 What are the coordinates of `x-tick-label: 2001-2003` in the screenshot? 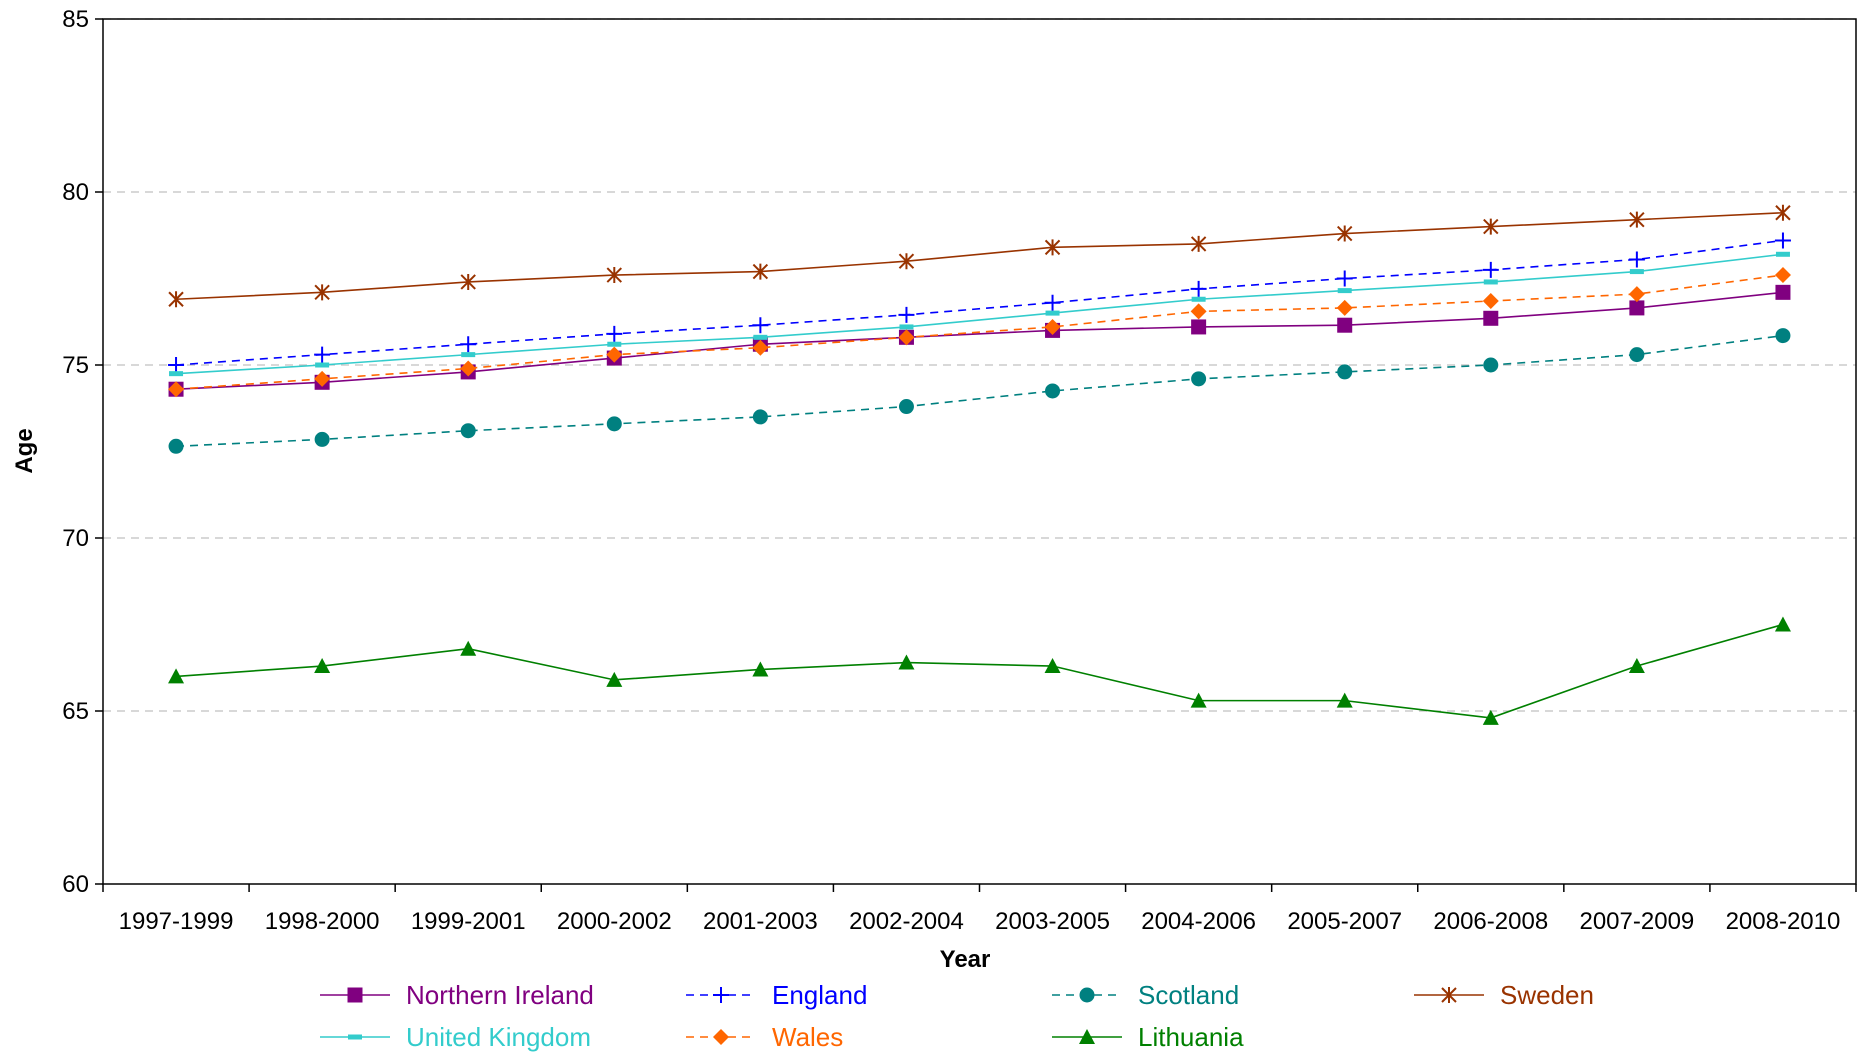 It's located at (760, 921).